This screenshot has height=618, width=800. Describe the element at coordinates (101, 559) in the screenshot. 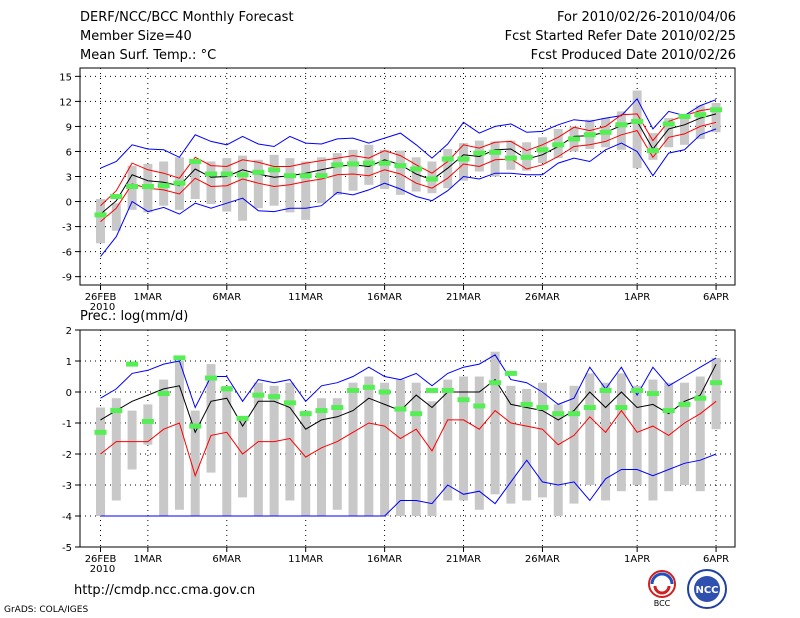

I see `prec-xtick-label: 26FEB` at that location.